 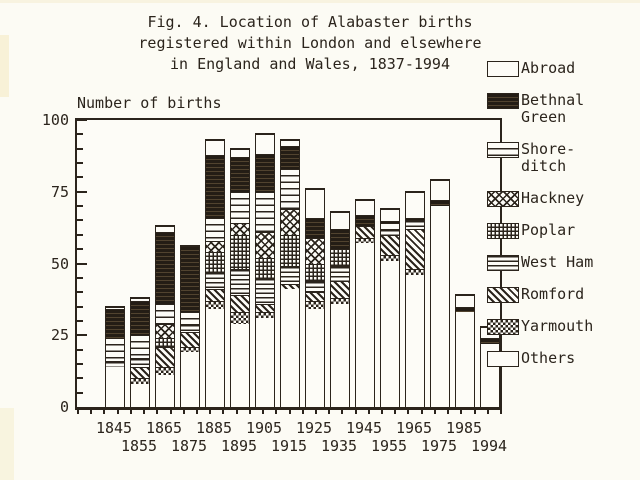 I want to click on stacked-bar-1925, so click(x=315, y=297).